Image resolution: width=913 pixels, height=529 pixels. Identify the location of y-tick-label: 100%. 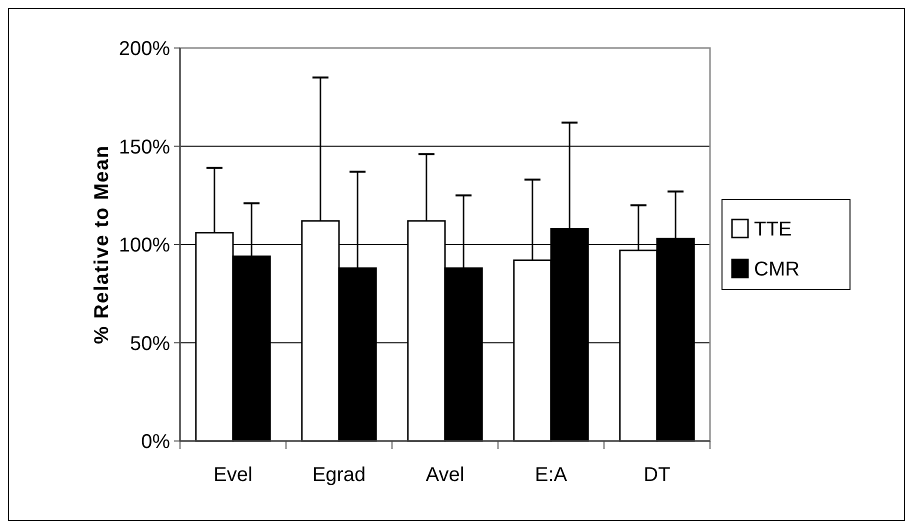
(144, 245).